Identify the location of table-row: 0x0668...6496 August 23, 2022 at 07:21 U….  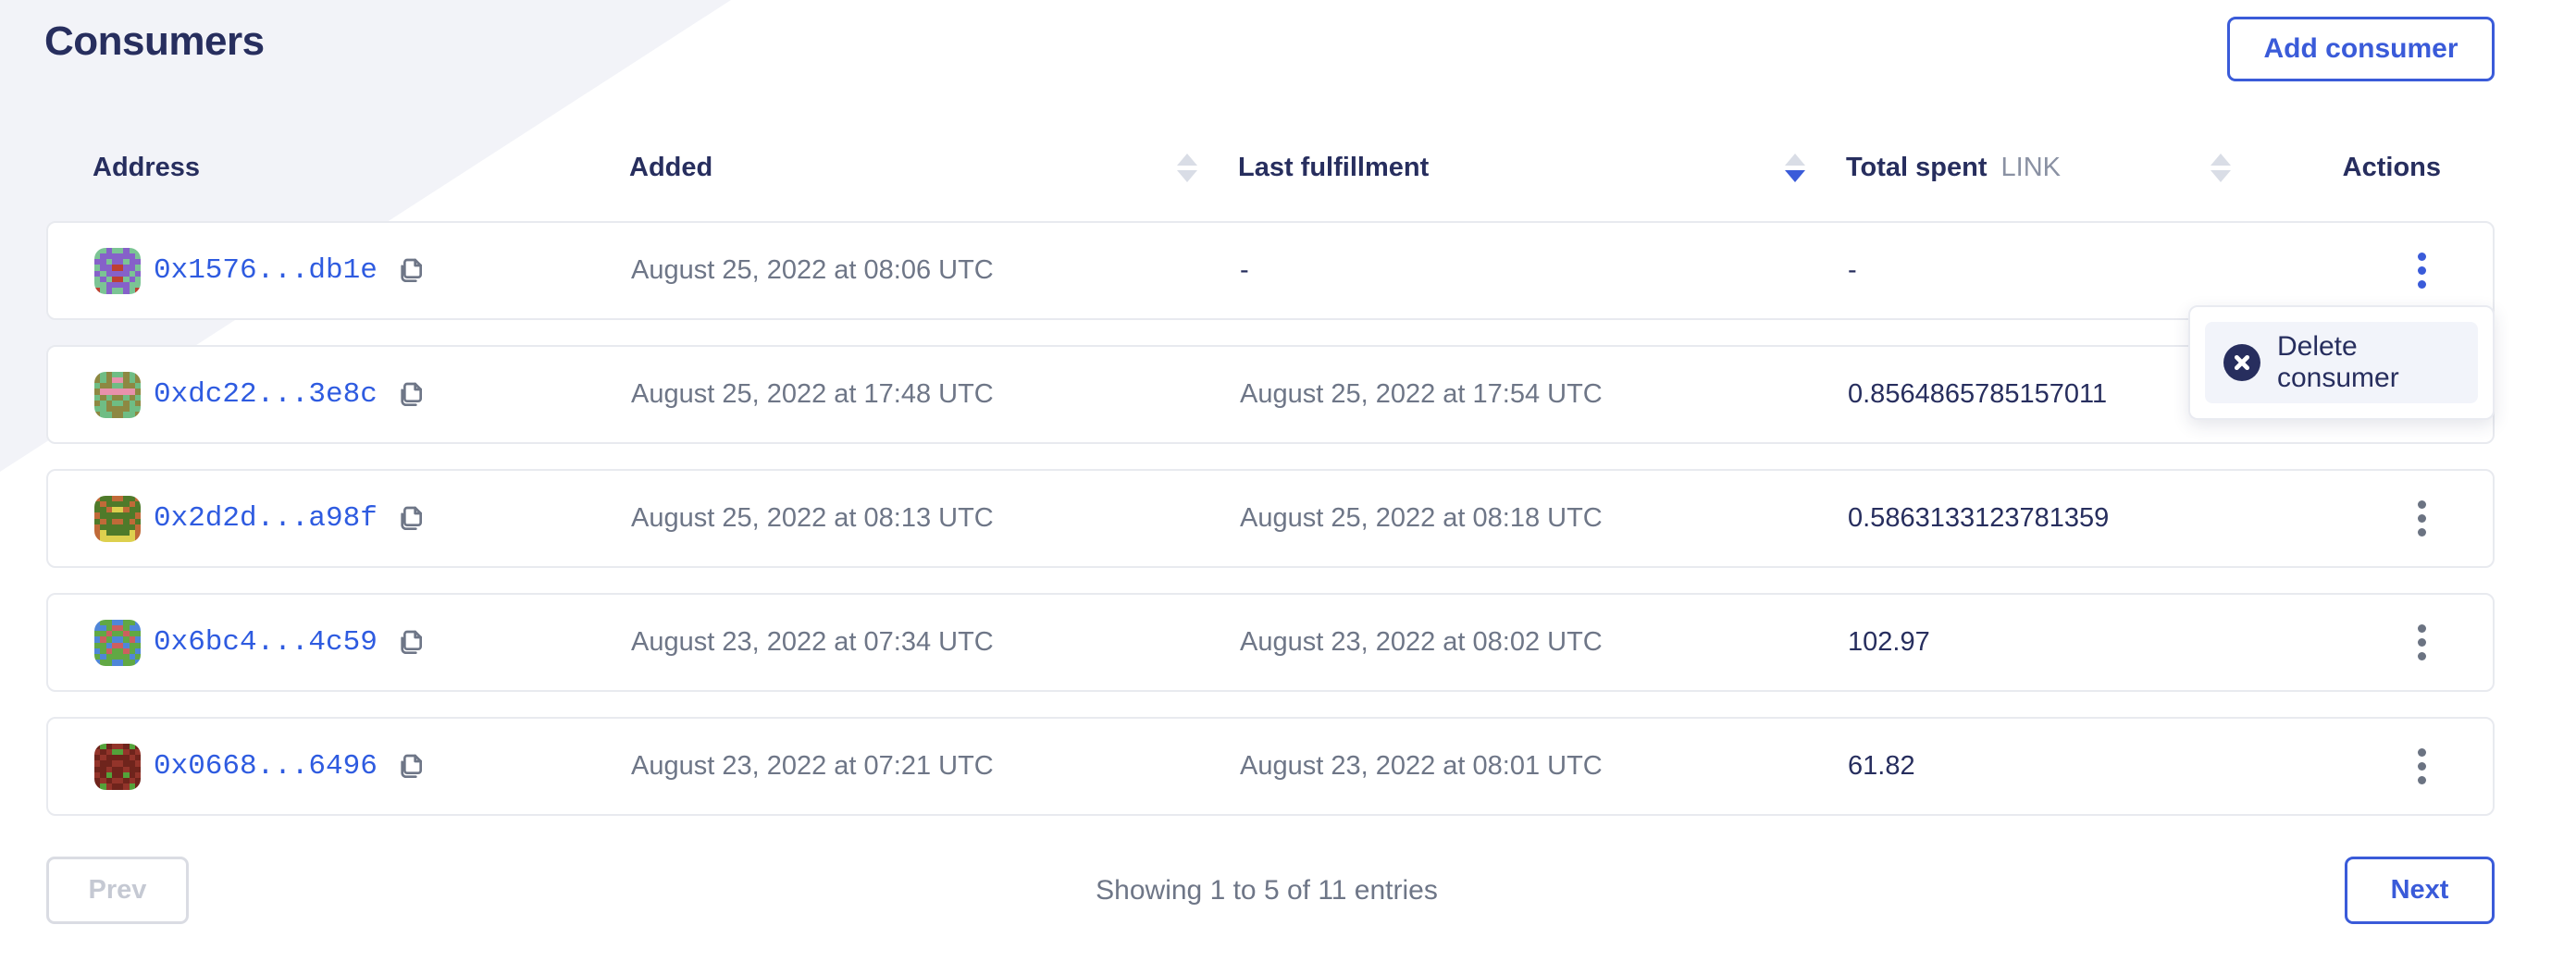
(1271, 766).